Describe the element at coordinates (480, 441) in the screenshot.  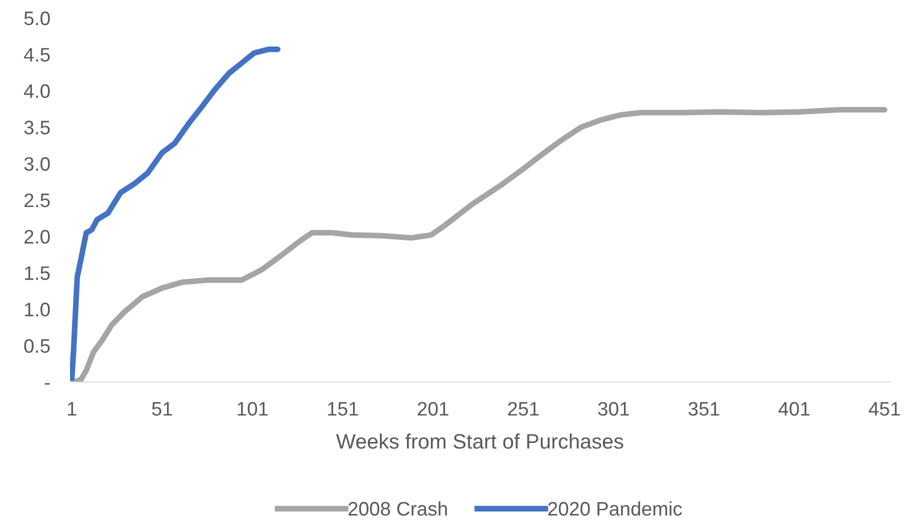
I see `x-axis-title: Weeks from Start of Purchases` at that location.